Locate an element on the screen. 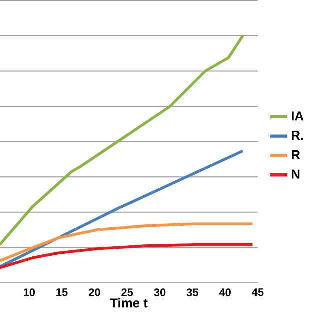 The height and width of the screenshot is (320, 320). legend-label: R. is located at coordinates (298, 135).